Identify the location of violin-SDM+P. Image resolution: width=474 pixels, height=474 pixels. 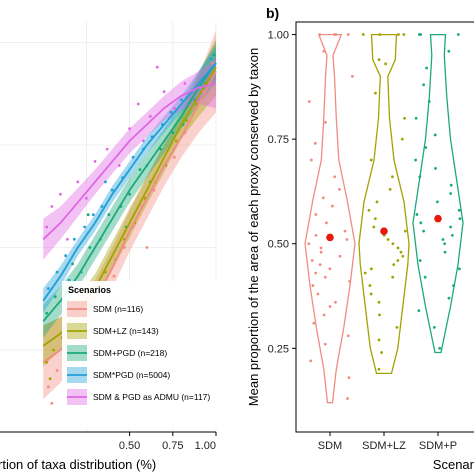
(438, 193).